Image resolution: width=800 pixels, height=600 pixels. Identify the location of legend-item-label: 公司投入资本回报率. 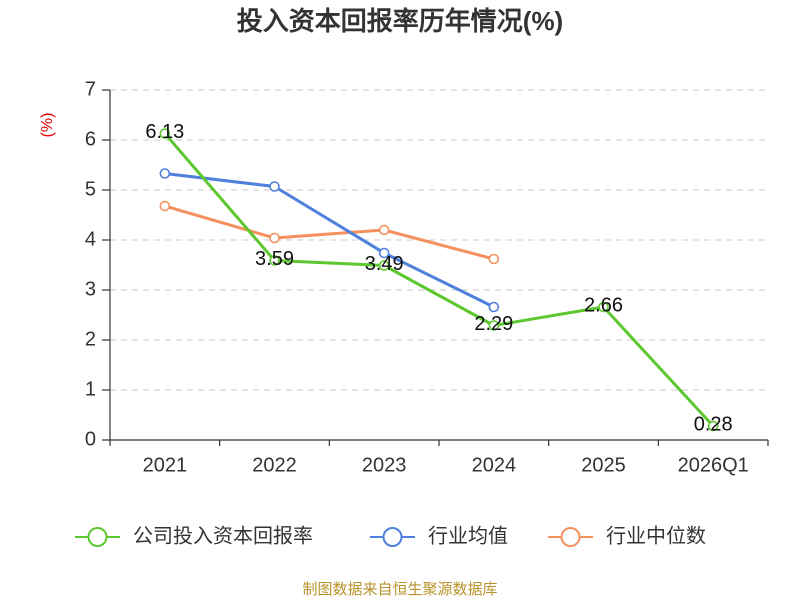
(223, 535).